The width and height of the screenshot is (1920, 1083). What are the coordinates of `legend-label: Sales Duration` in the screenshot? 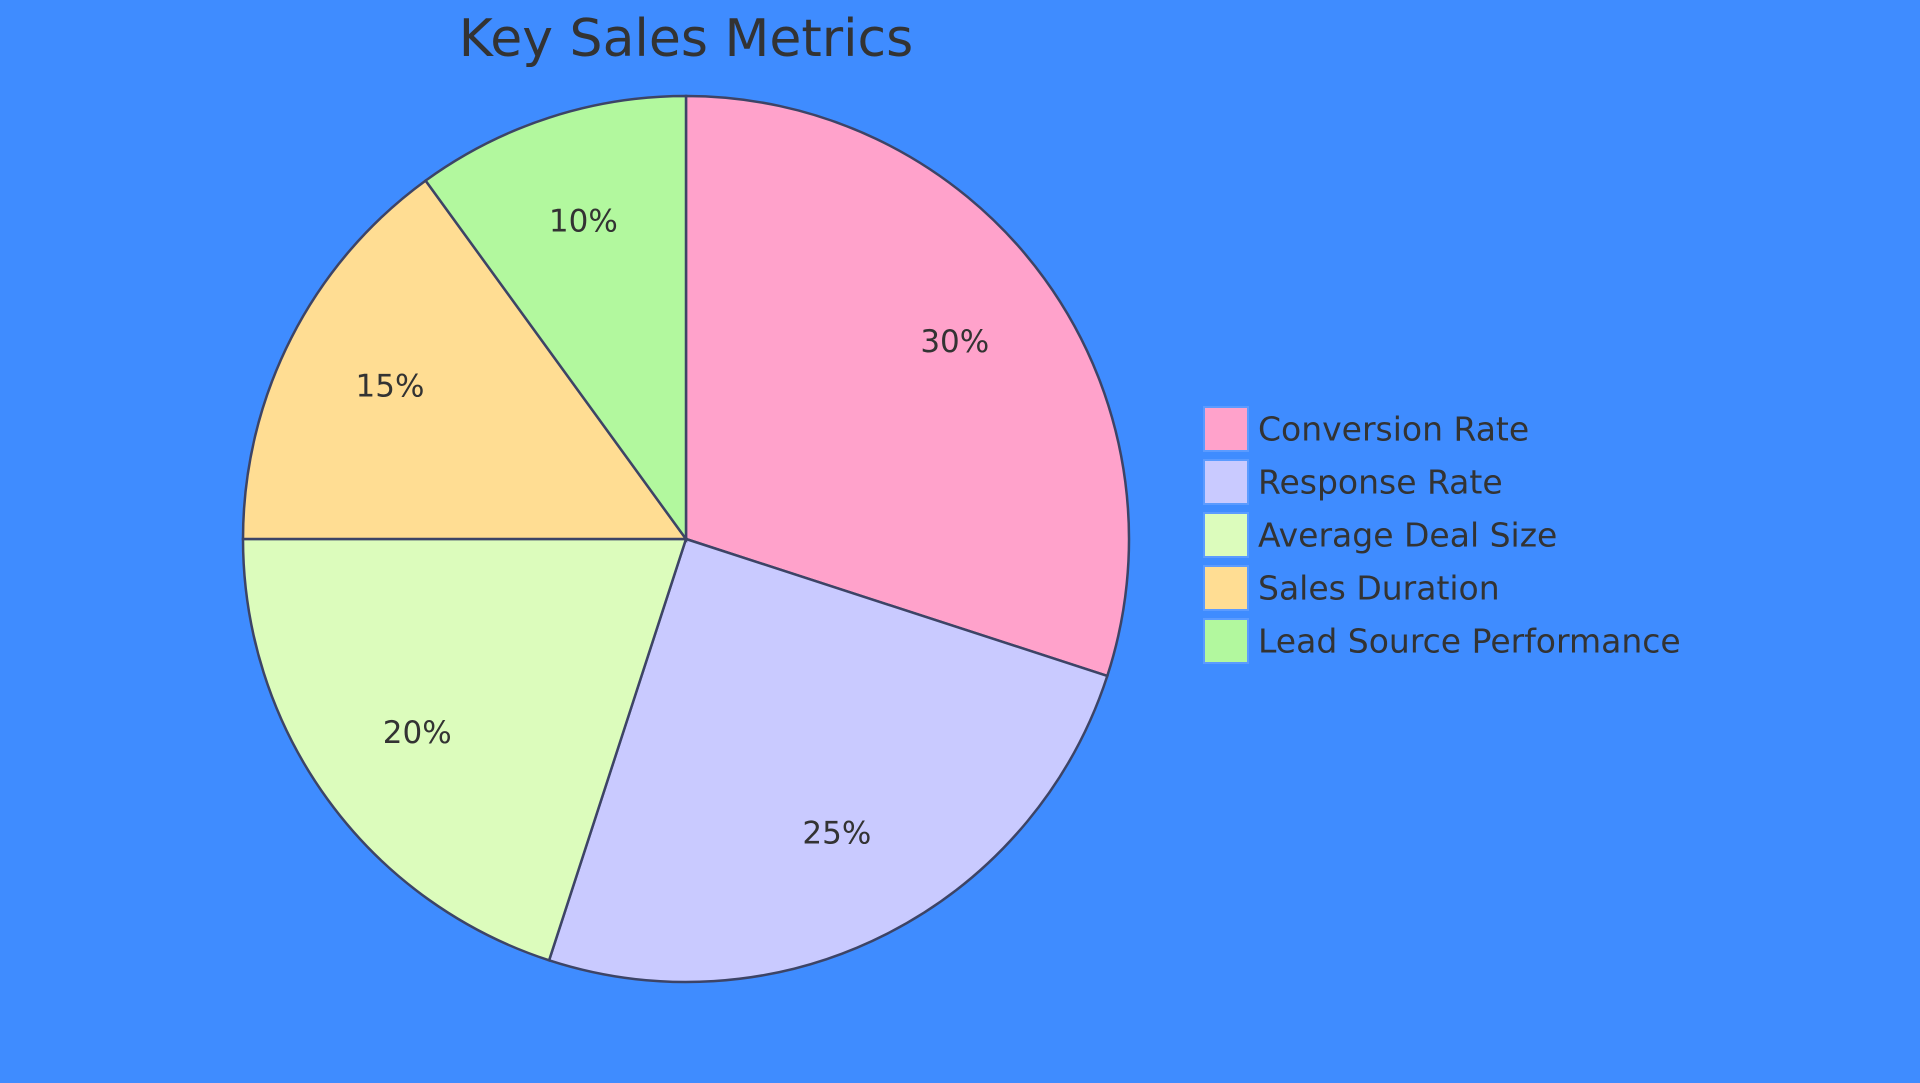 It's located at (1379, 588).